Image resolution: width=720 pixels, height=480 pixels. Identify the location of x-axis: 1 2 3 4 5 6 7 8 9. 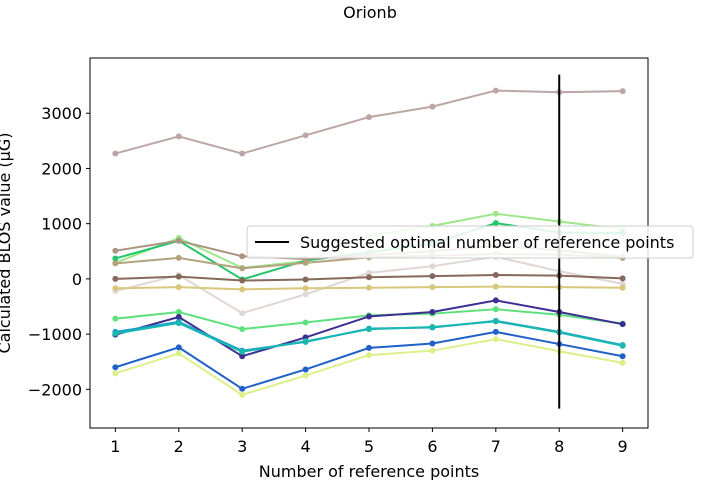
(369, 442).